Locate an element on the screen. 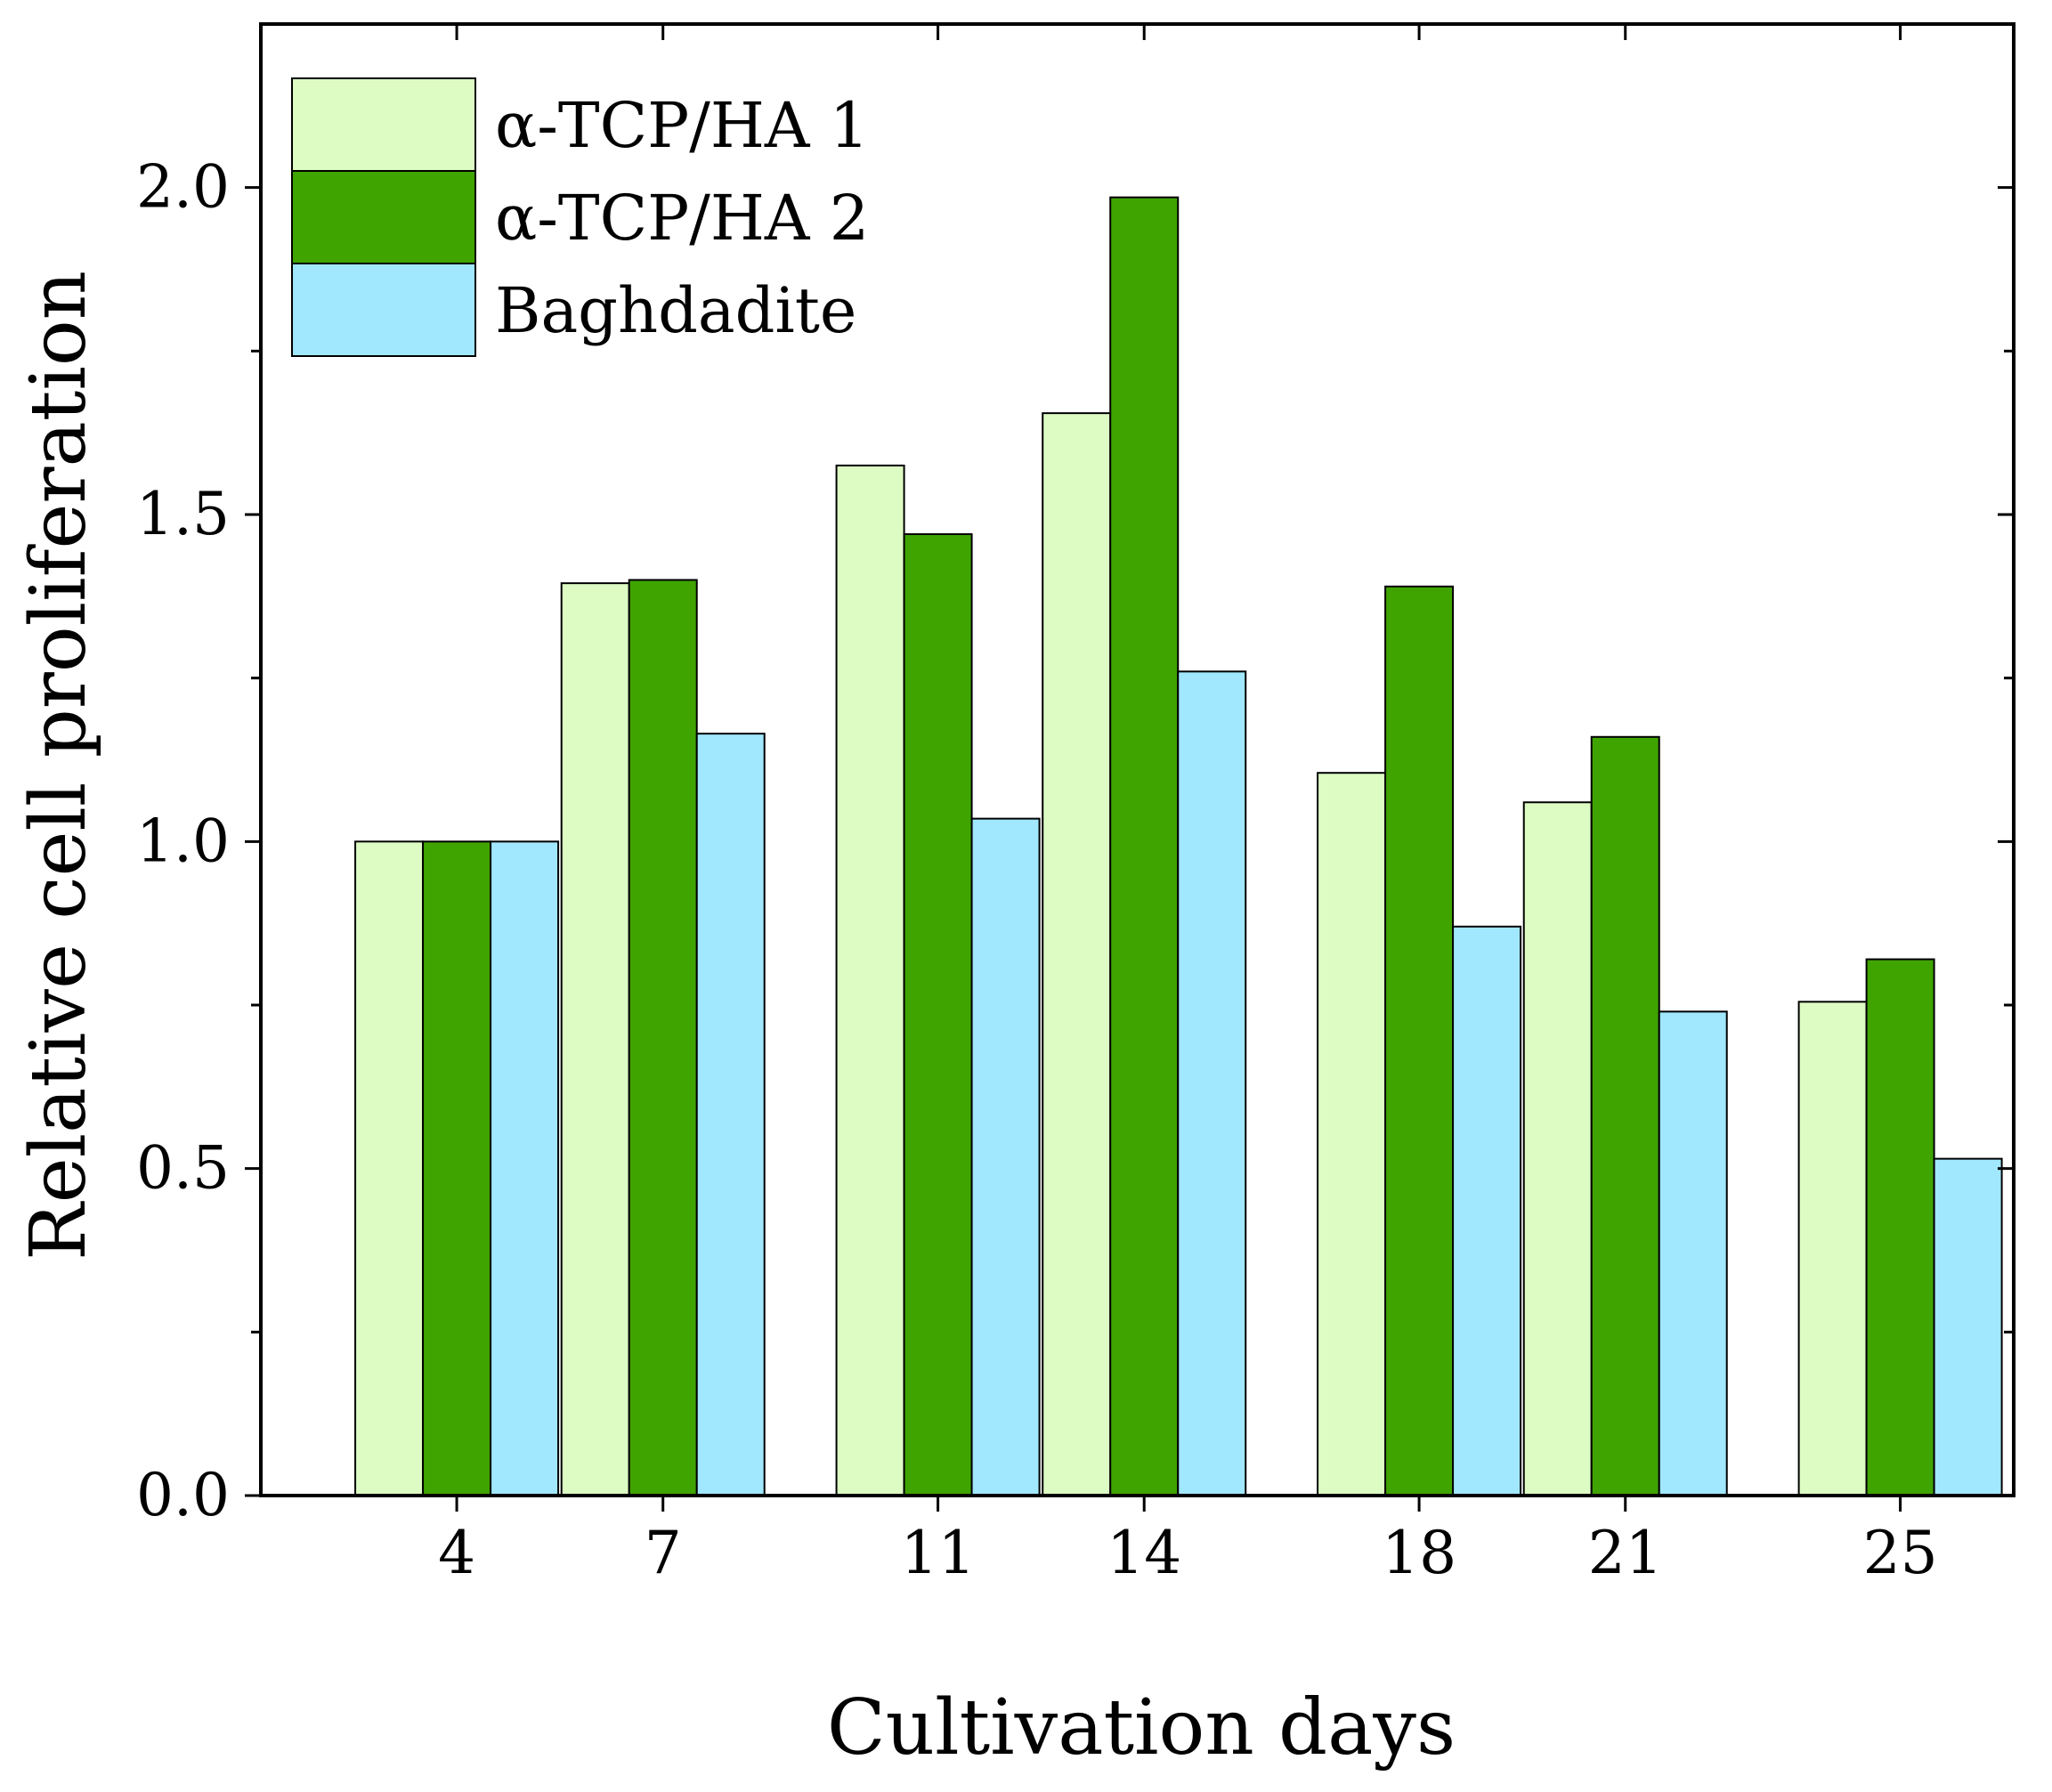 The image size is (2052, 1792). x-tick-label: 11 is located at coordinates (938, 1553).